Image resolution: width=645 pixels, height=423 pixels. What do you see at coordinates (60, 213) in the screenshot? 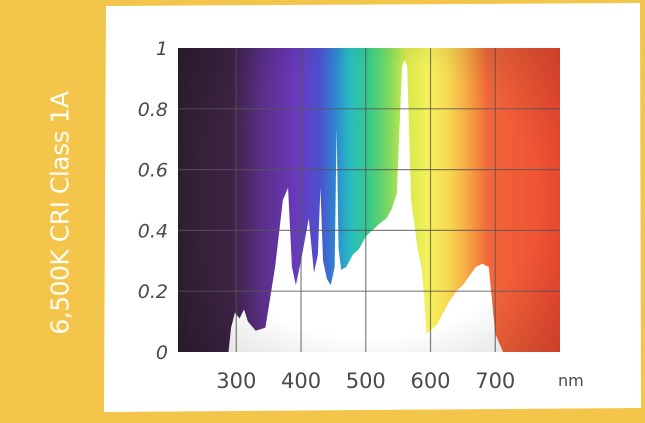
I see `side-title-label: 6,500K CRI Class 1A` at bounding box center [60, 213].